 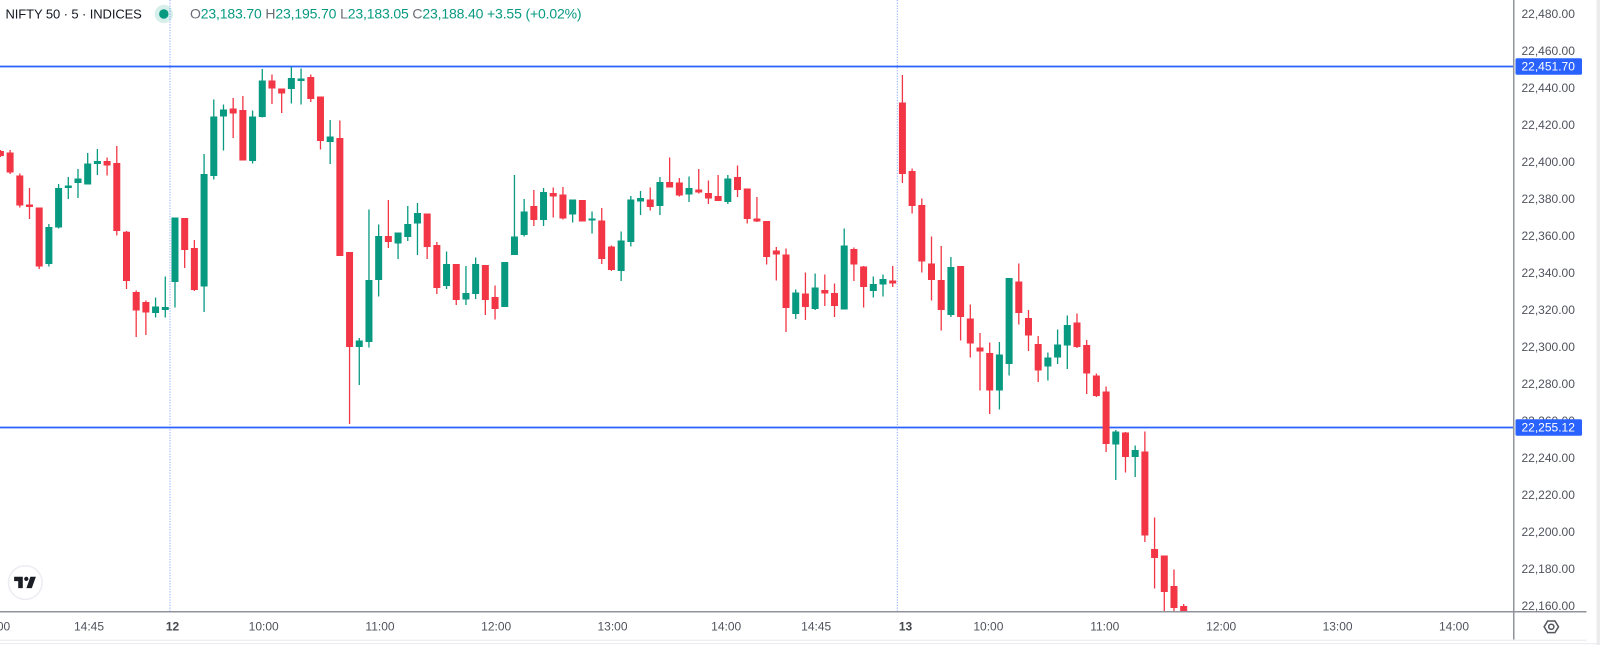 I want to click on svg-text: 22,420.00, so click(x=1549, y=125).